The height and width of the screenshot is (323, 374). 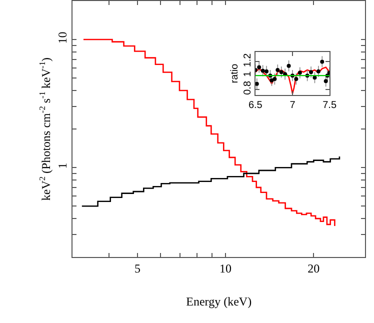 What do you see at coordinates (234, 73) in the screenshot?
I see `y-axis-title: ratio` at bounding box center [234, 73].